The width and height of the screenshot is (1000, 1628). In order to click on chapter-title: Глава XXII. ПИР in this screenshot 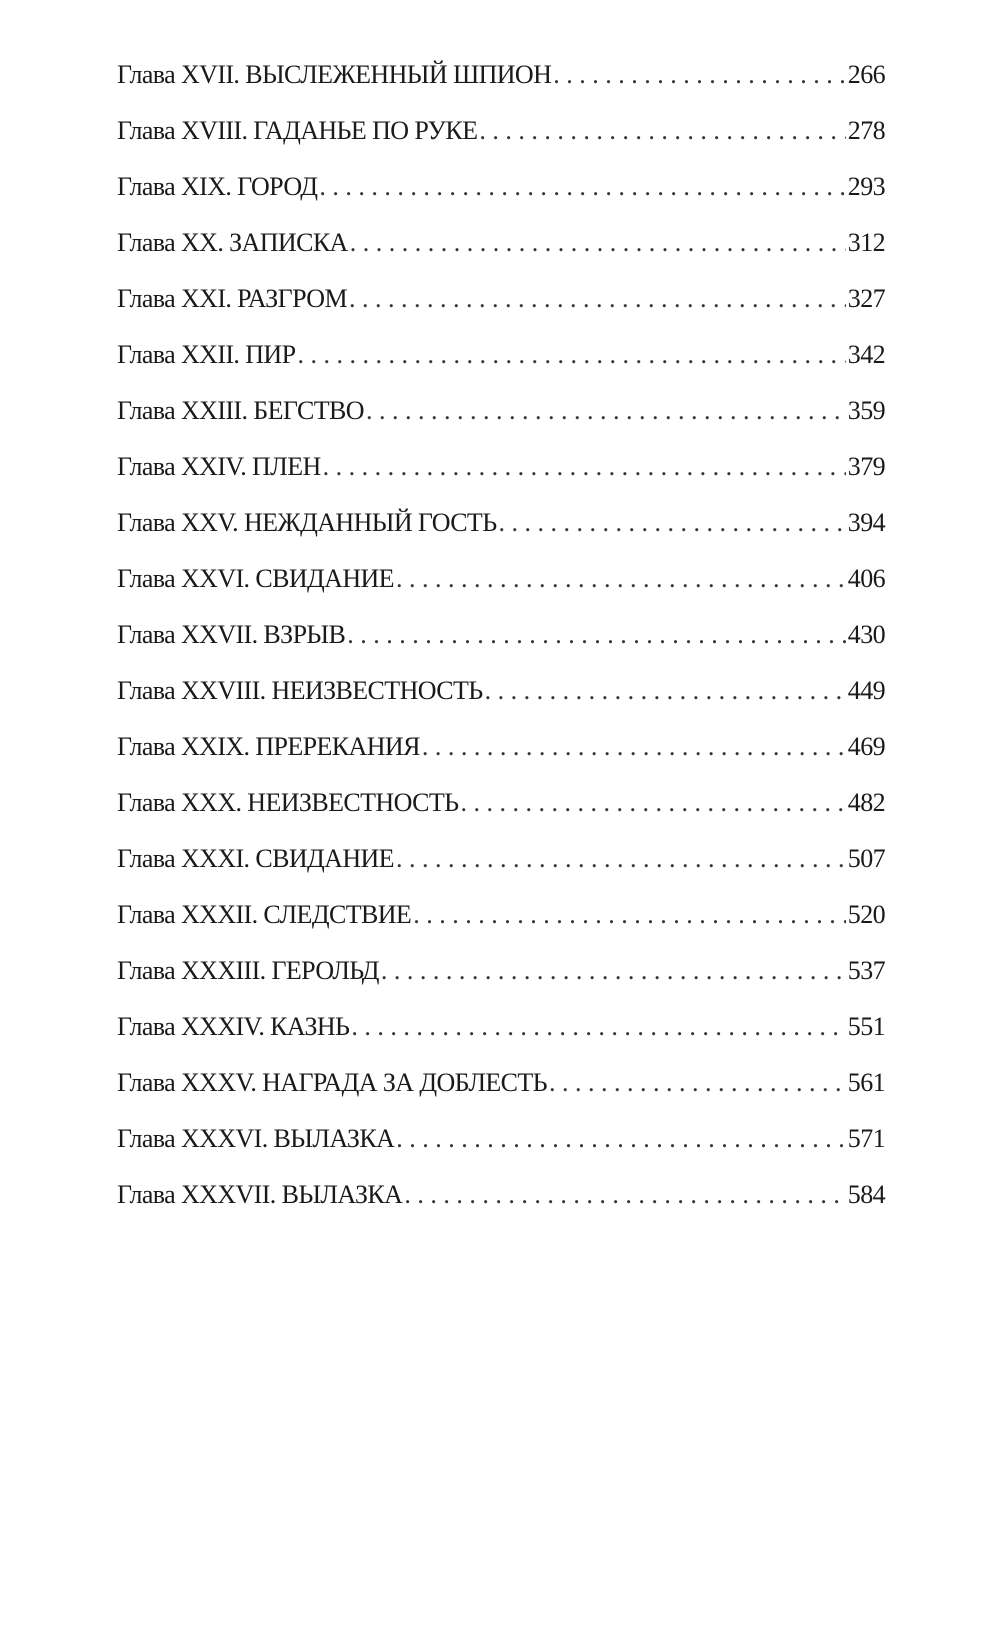, I will do `click(206, 354)`.